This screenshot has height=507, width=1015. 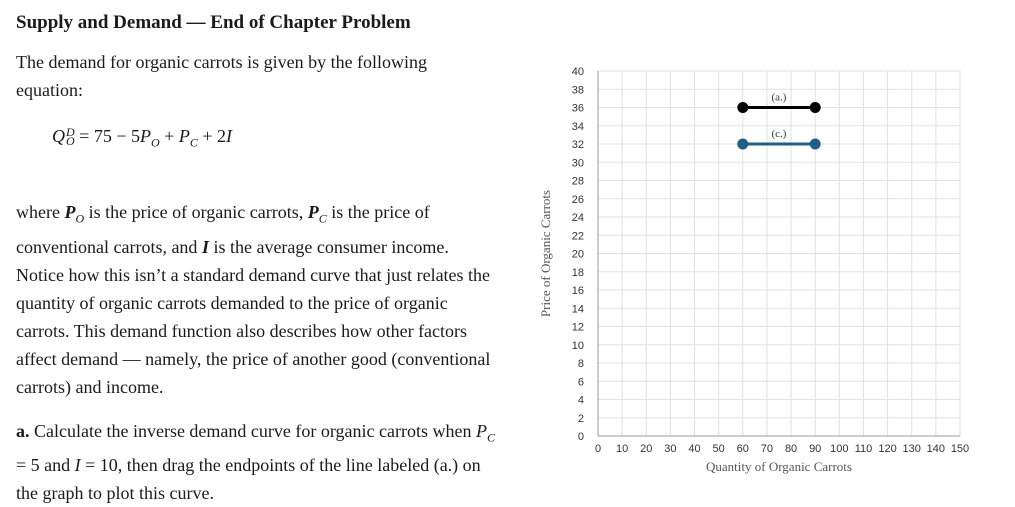 I want to click on desc-po: P, so click(x=70, y=212).